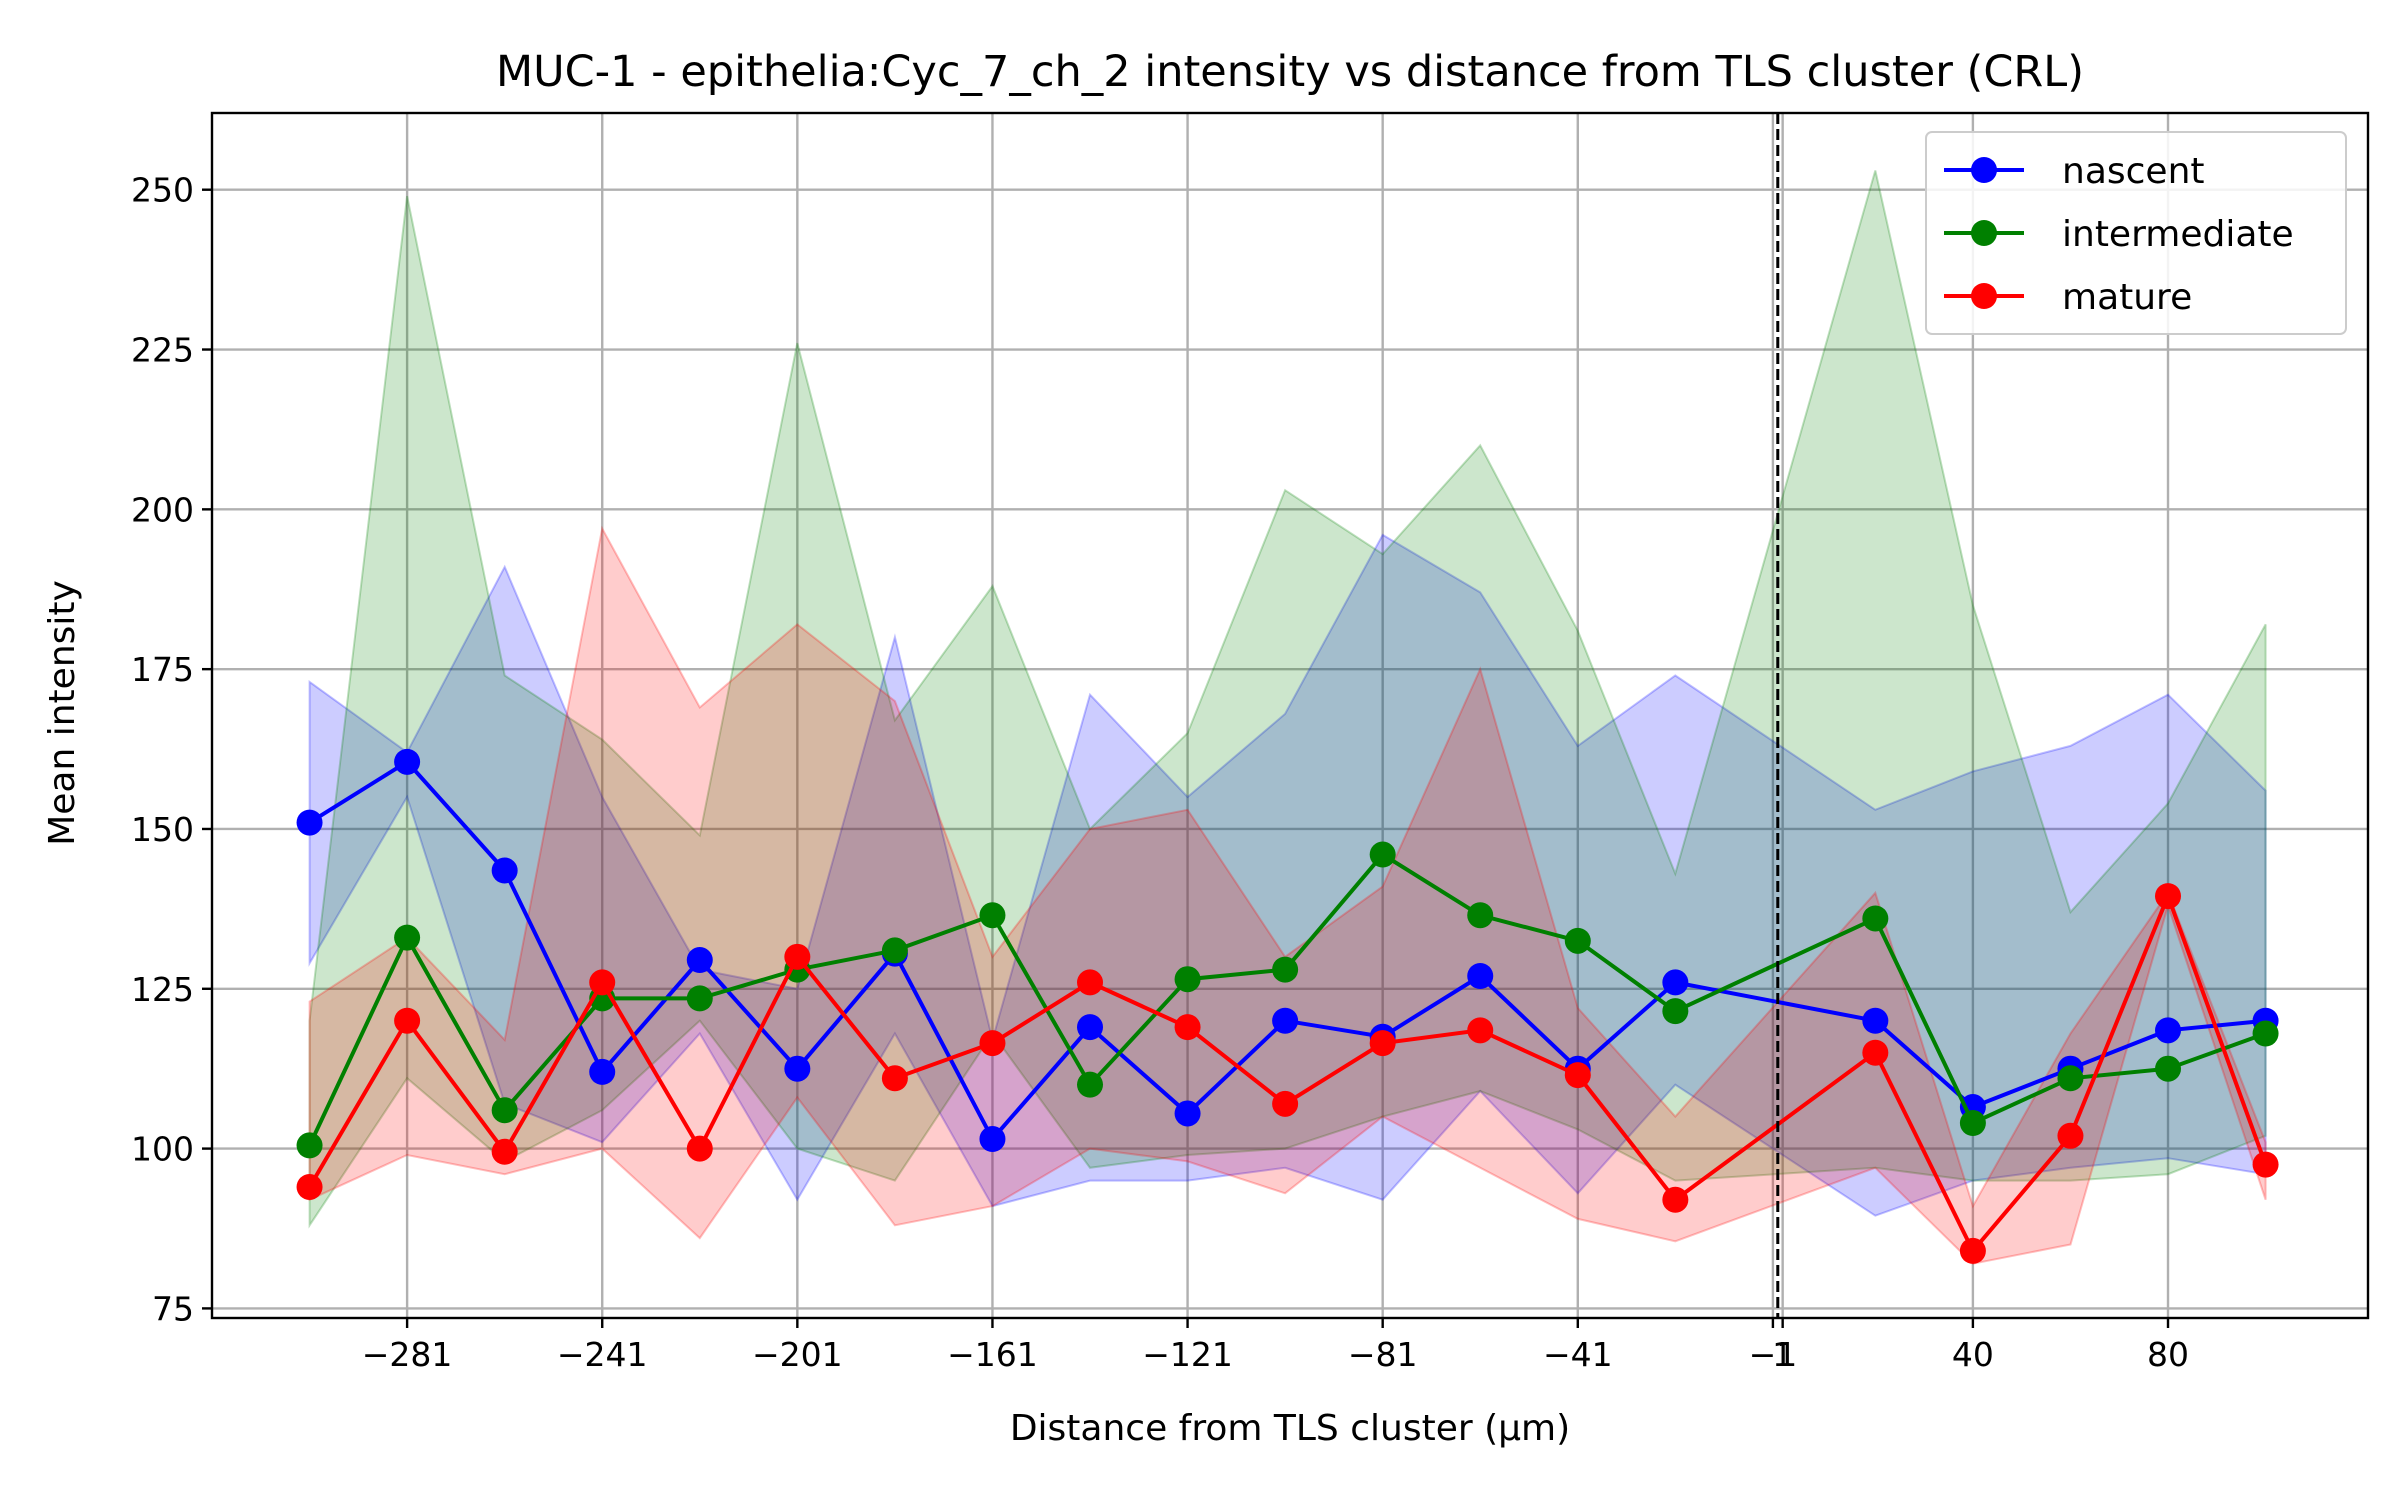 The width and height of the screenshot is (2400, 1500). What do you see at coordinates (162, 669) in the screenshot?
I see `y-tick-label: 175` at bounding box center [162, 669].